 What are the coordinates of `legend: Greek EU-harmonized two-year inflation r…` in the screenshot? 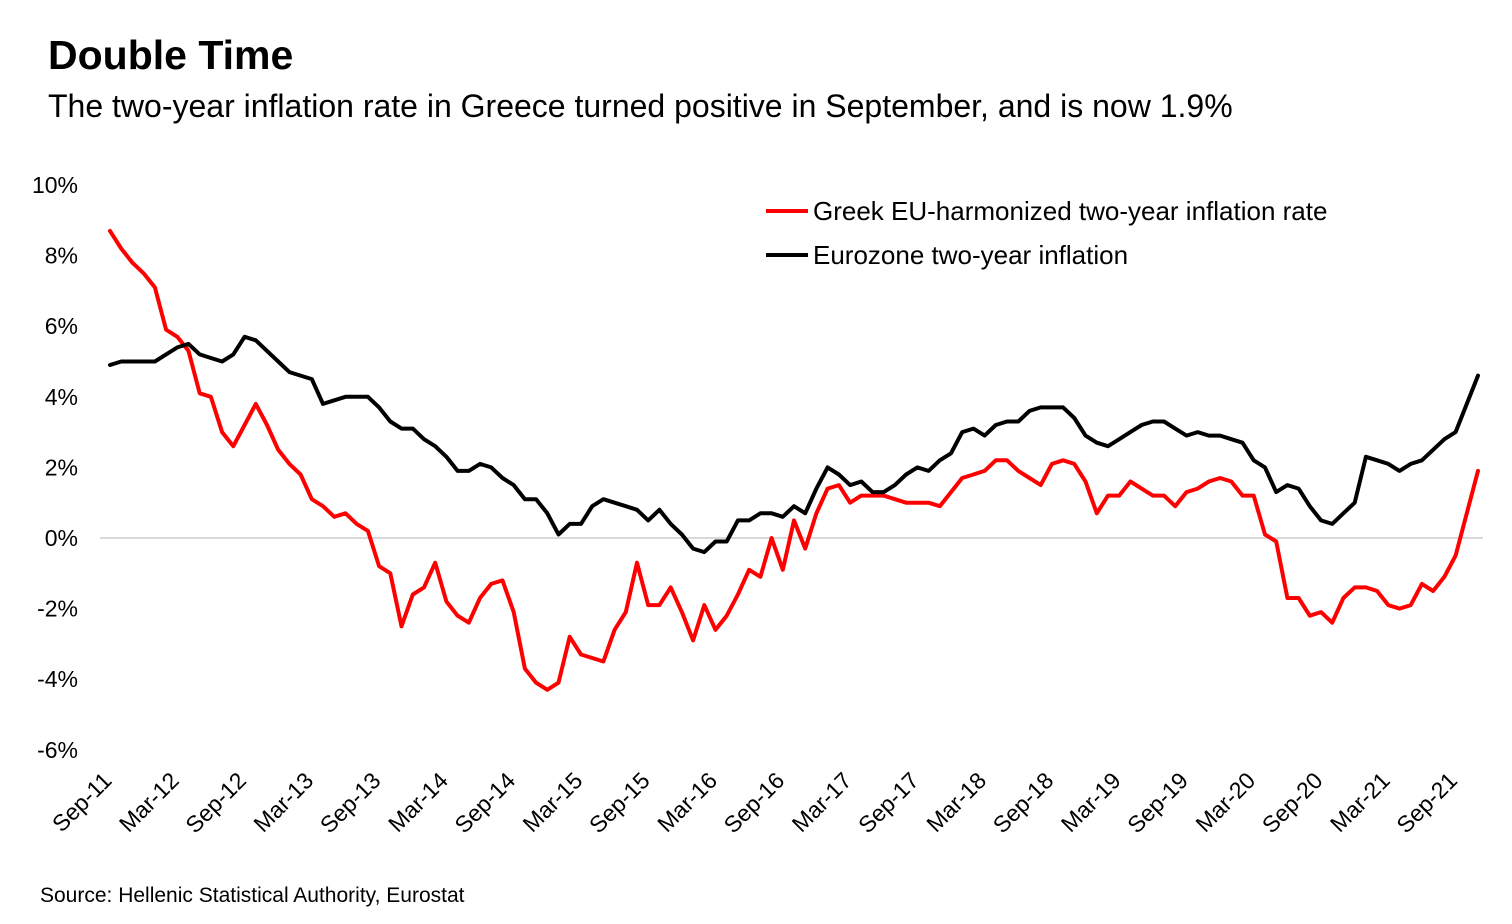 It's located at (1046, 233).